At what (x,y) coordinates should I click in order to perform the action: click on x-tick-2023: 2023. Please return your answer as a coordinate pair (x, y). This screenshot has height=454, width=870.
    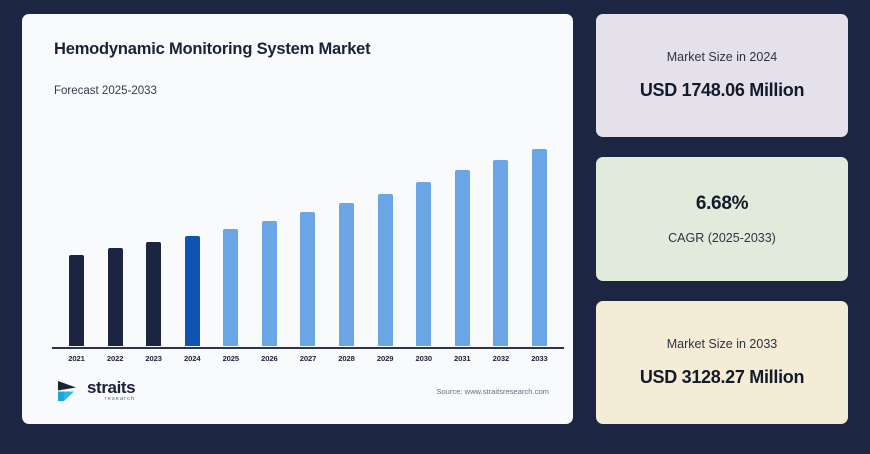
    Looking at the image, I should click on (153, 358).